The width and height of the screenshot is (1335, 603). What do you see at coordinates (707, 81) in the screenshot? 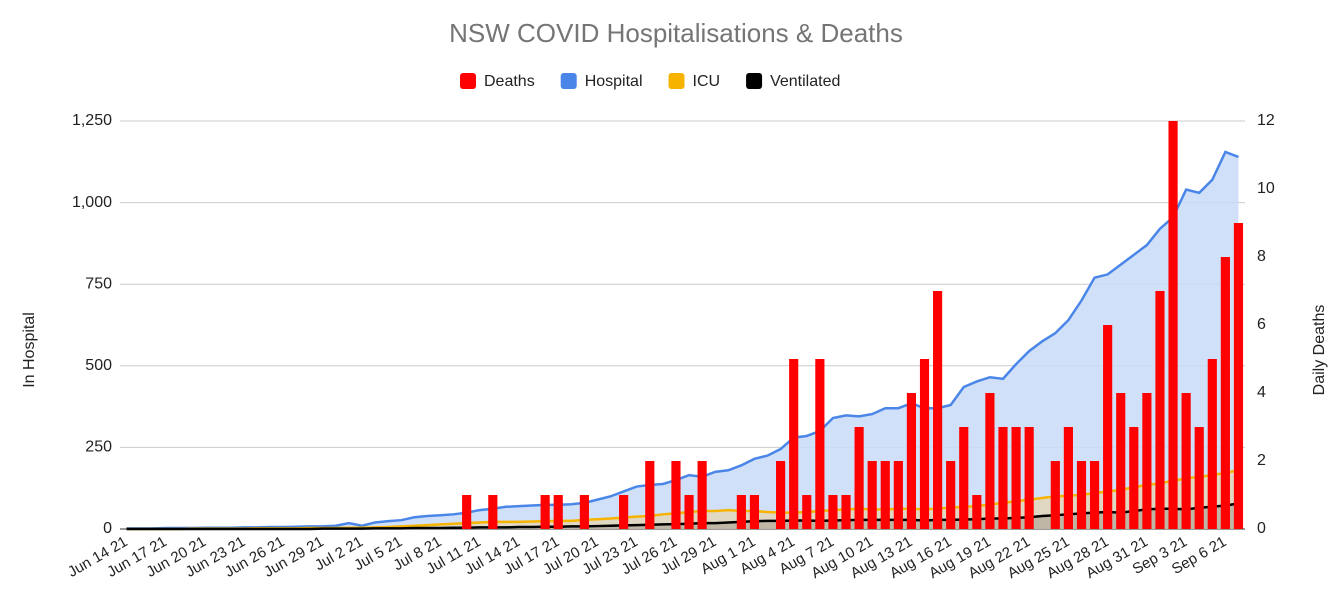
I see `legend-label: ICU` at bounding box center [707, 81].